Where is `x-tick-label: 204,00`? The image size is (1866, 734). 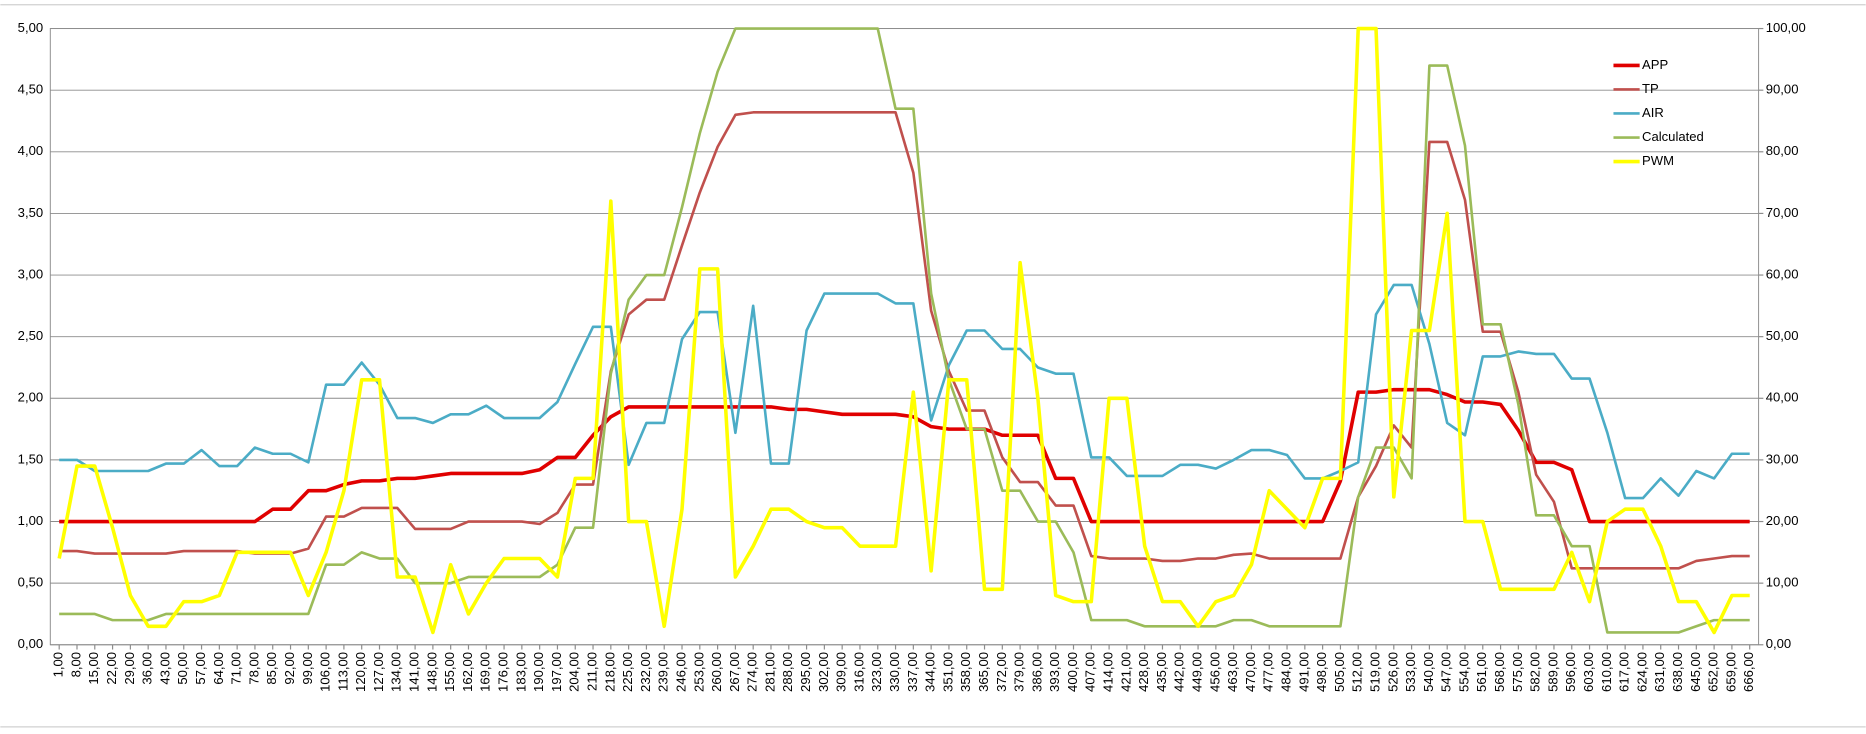 x-tick-label: 204,00 is located at coordinates (574, 672).